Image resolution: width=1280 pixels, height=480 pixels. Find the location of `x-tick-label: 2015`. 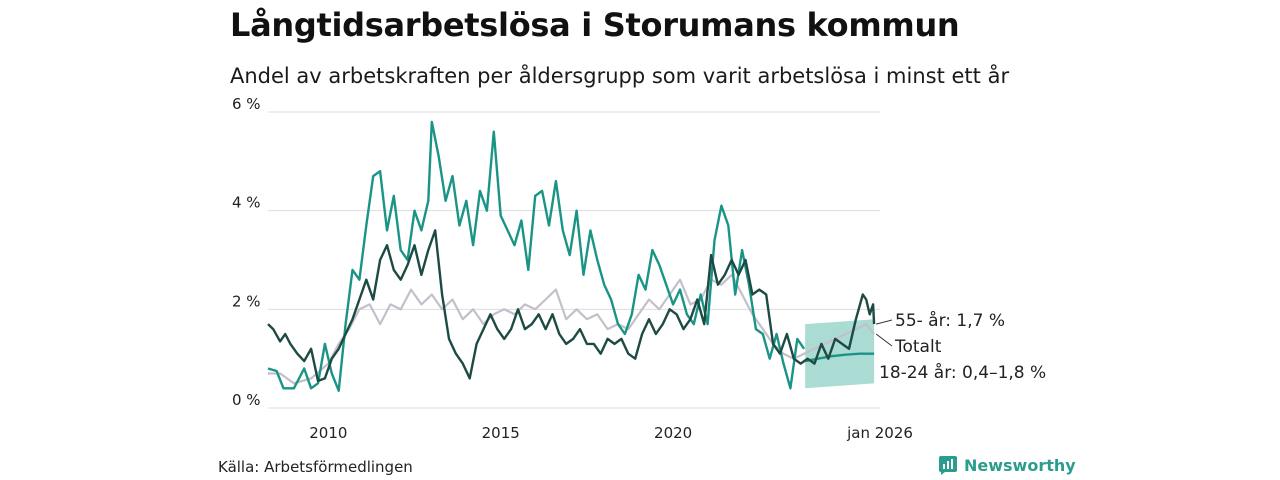

x-tick-label: 2015 is located at coordinates (501, 433).